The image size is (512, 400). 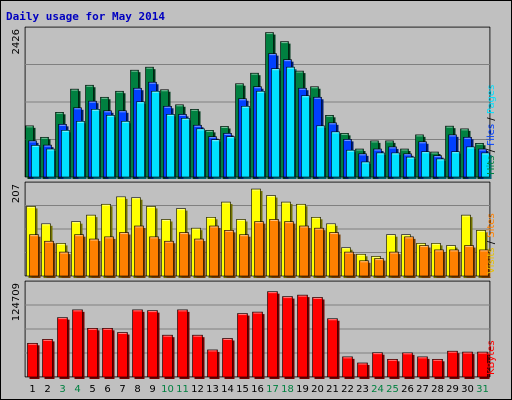 What do you see at coordinates (422, 389) in the screenshot?
I see `day-label-27: 27` at bounding box center [422, 389].